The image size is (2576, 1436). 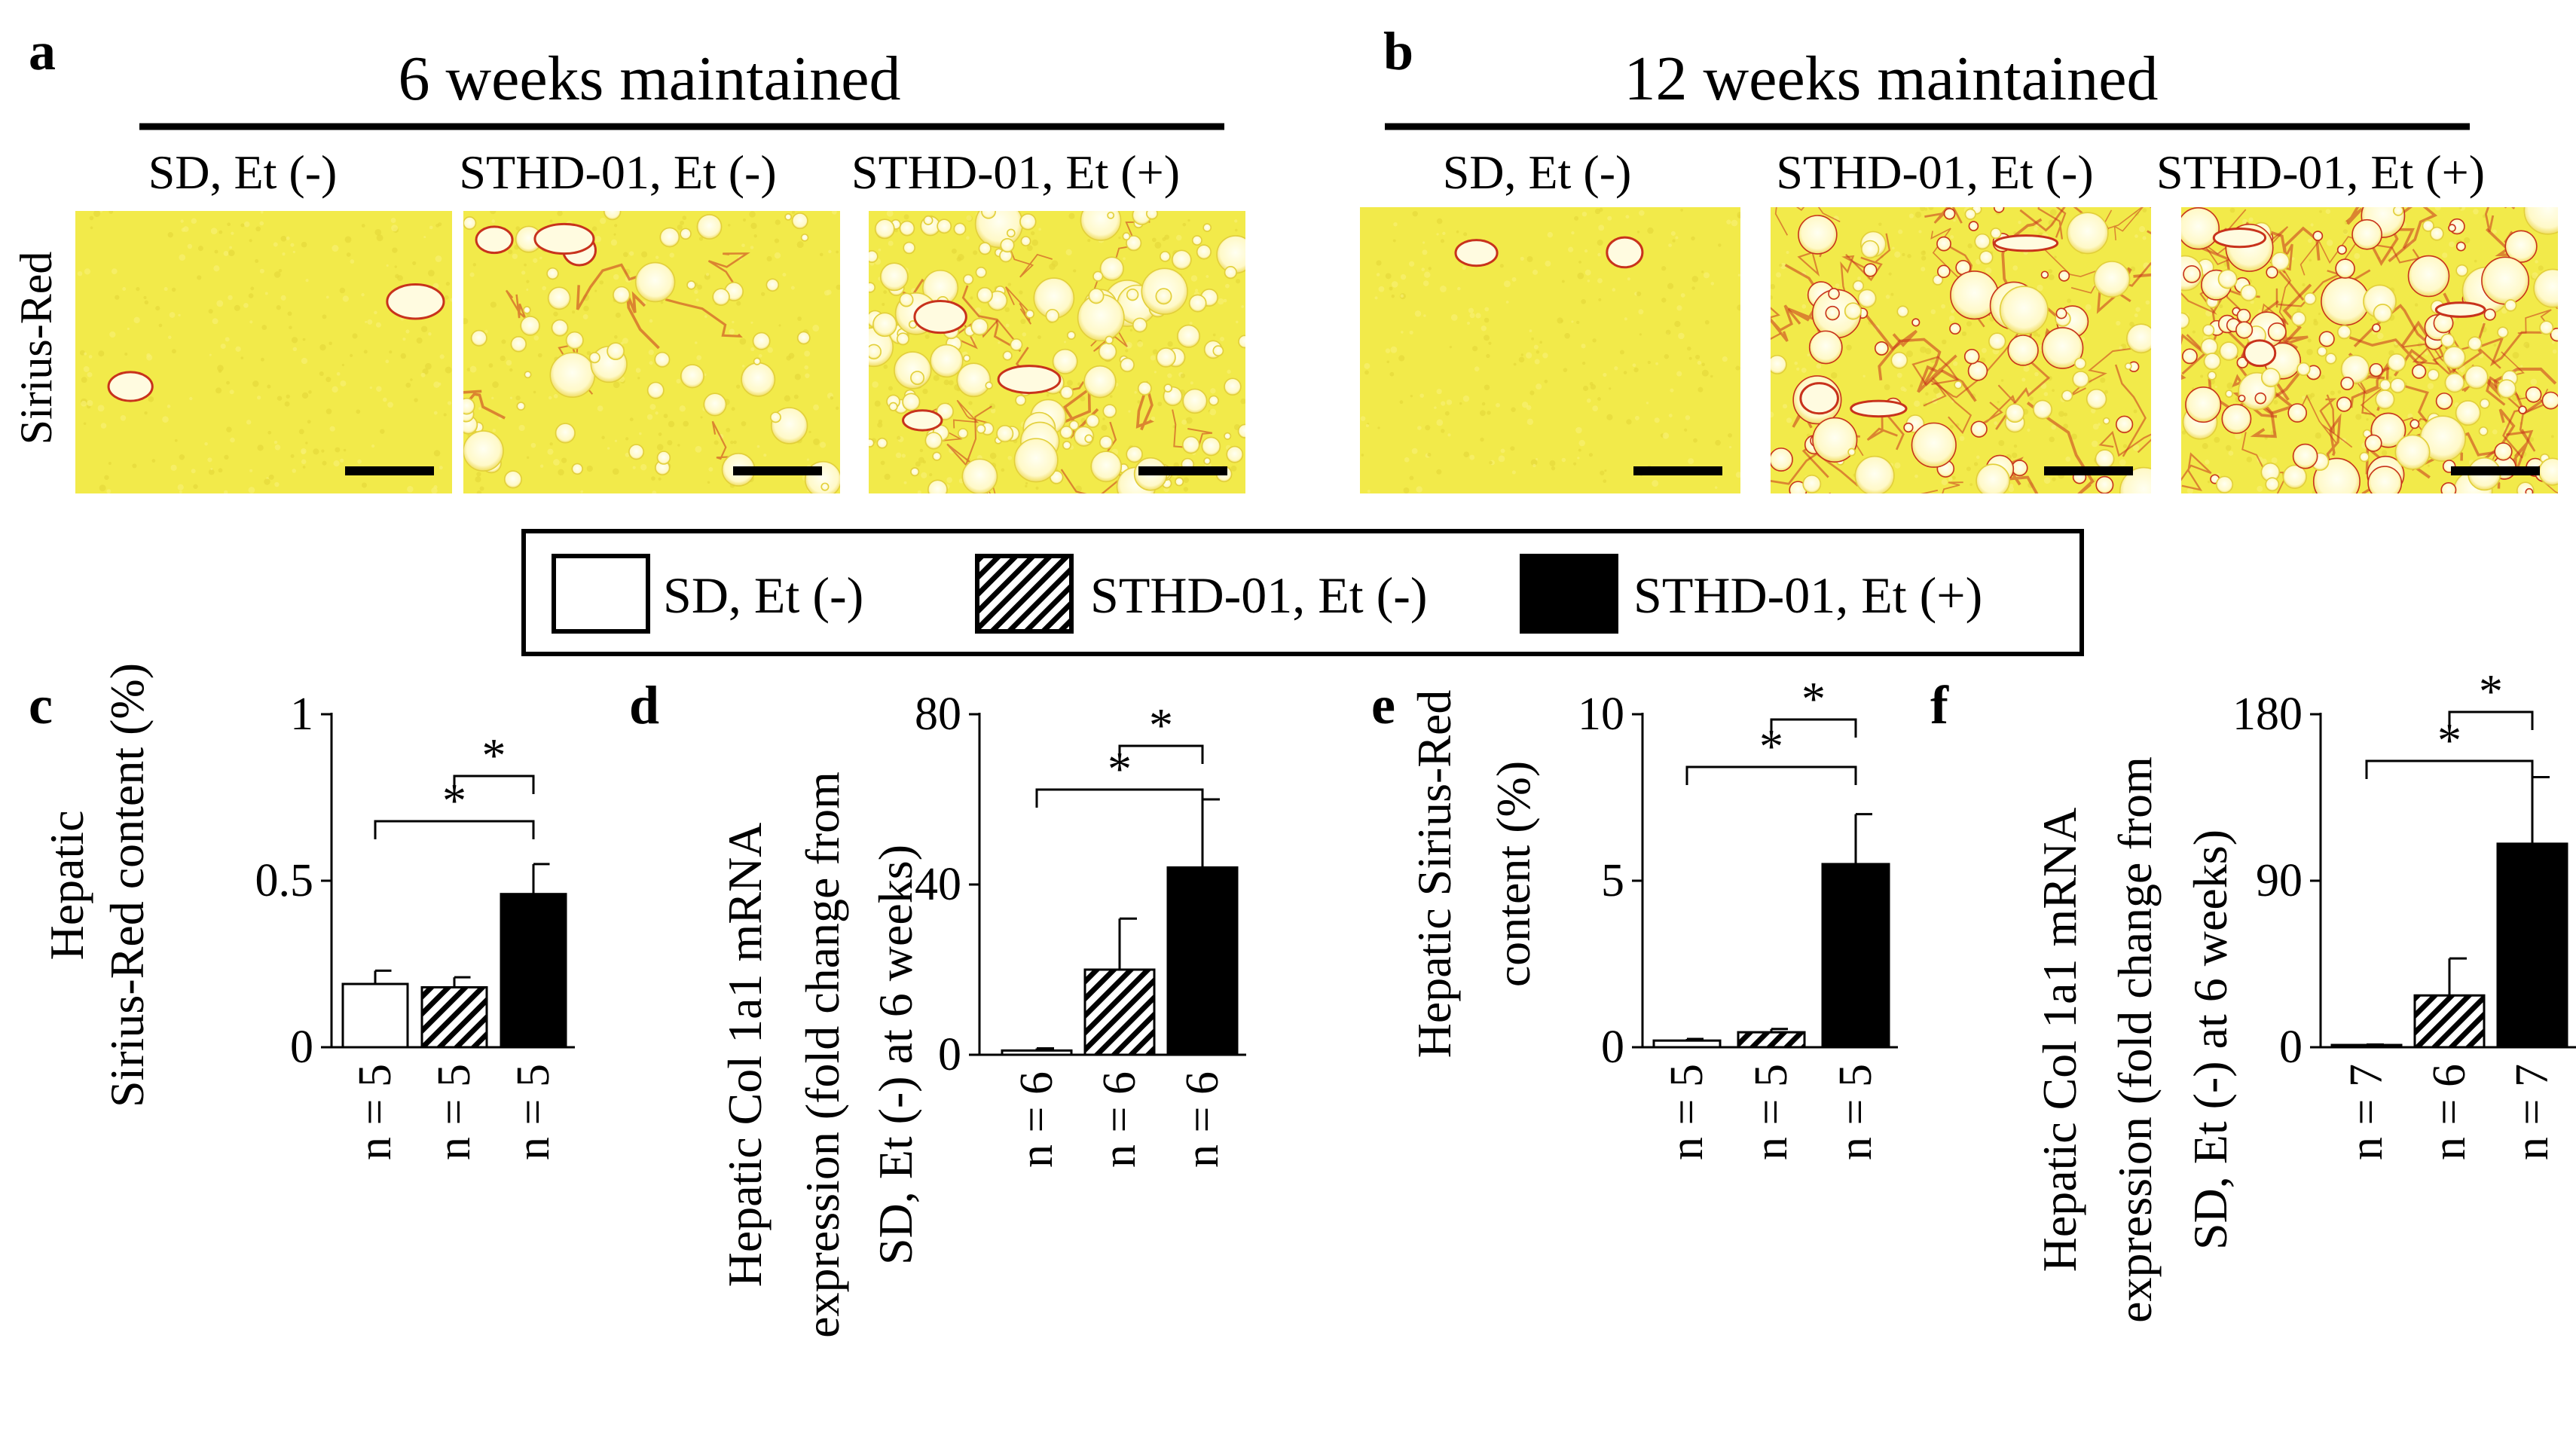 I want to click on scale-bar, so click(x=777, y=470).